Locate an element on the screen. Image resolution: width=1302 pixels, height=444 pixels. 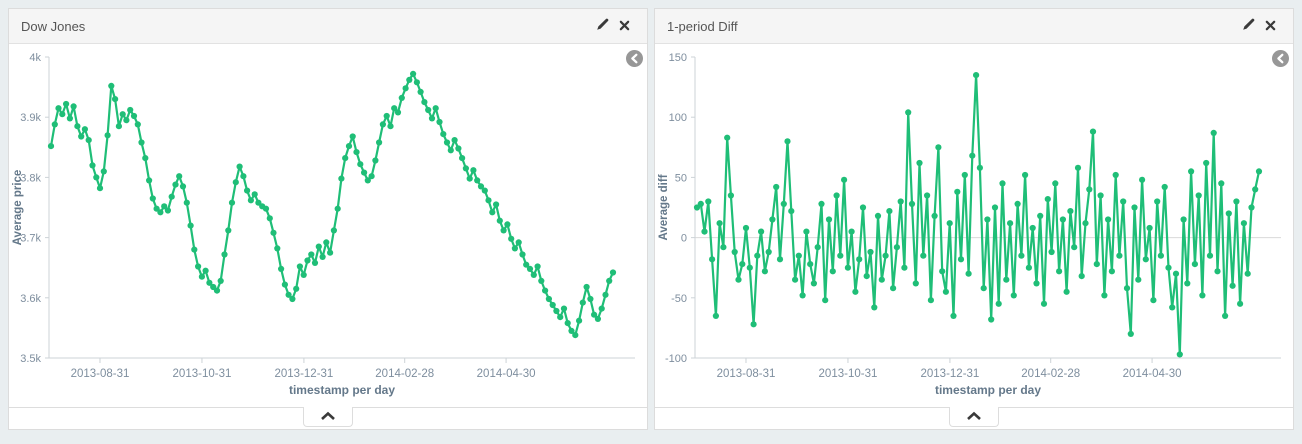
panel-footer is located at coordinates (328, 418).